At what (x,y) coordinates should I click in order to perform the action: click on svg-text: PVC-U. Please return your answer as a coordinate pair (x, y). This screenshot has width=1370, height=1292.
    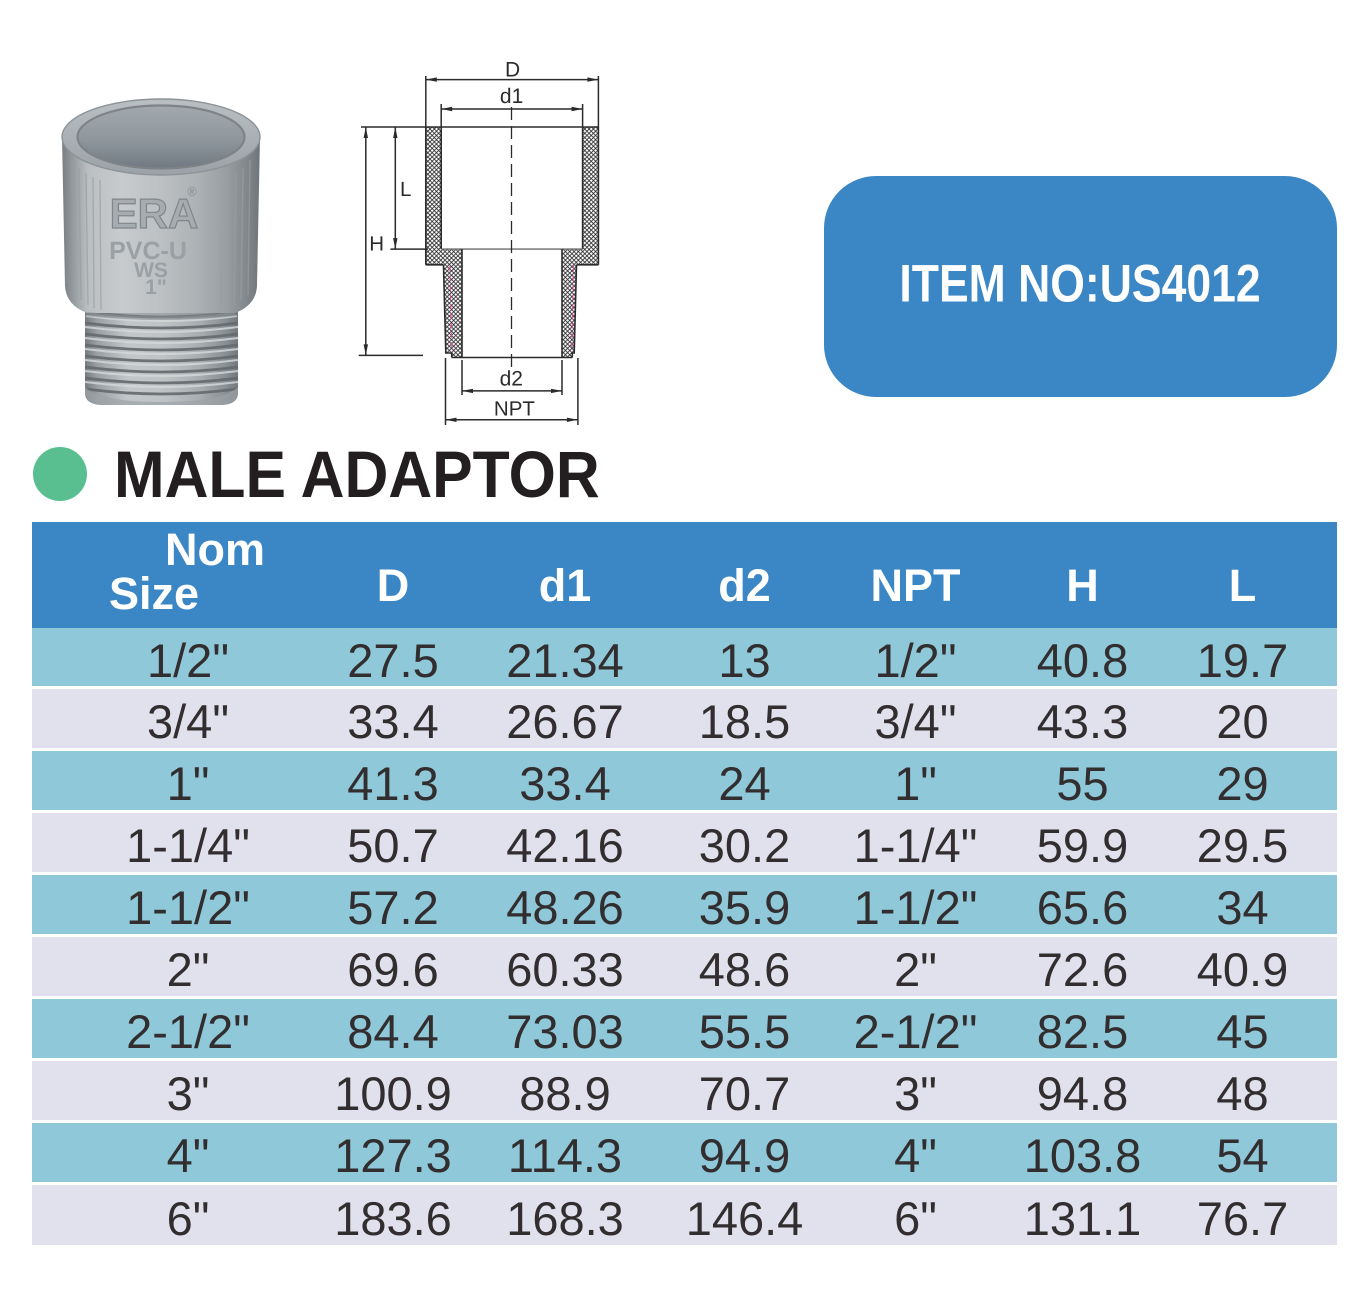
    Looking at the image, I should click on (148, 251).